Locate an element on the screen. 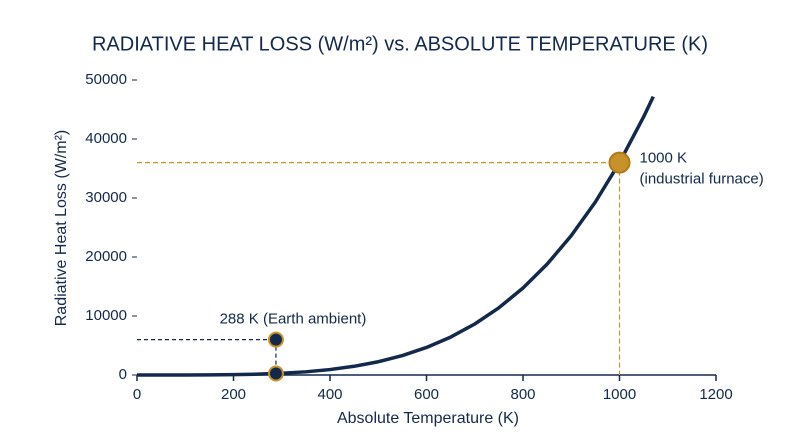 The width and height of the screenshot is (800, 447). x-tick-label: 800 is located at coordinates (522, 394).